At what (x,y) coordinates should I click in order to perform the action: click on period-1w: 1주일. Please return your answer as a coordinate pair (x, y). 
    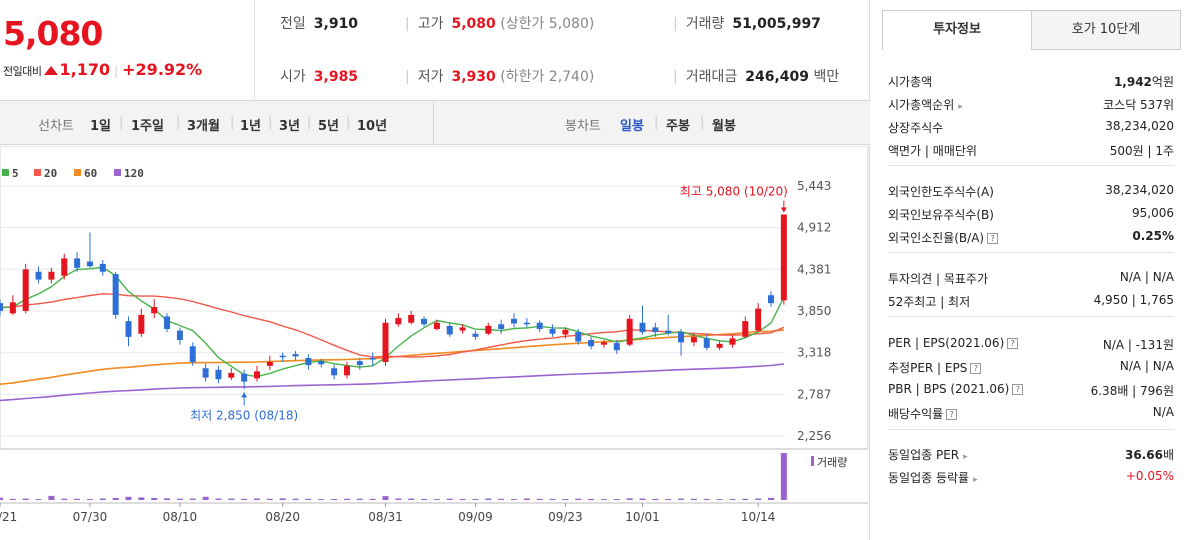
    Looking at the image, I should click on (147, 126).